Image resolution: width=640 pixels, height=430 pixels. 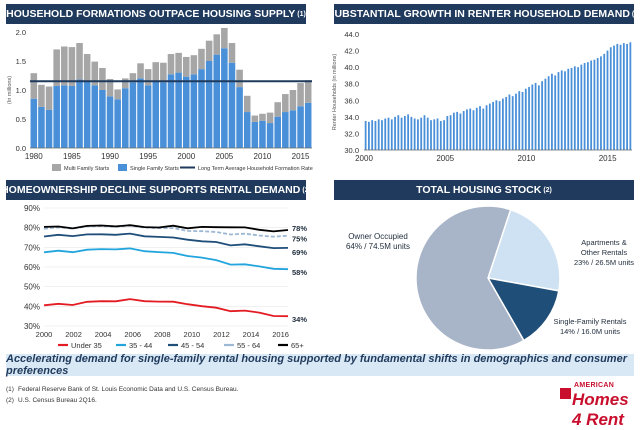 What do you see at coordinates (21, 90) in the screenshot?
I see `y-tick-label: 1.0` at bounding box center [21, 90].